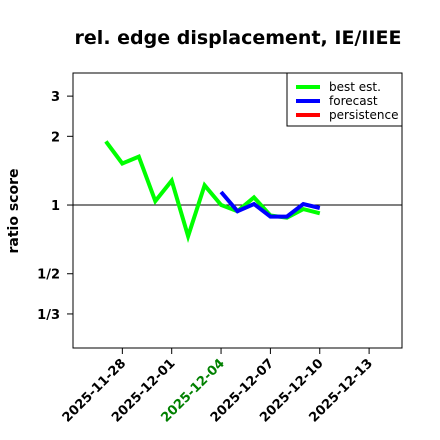 The image size is (440, 440). Describe the element at coordinates (353, 101) in the screenshot. I see `legend-label: forecast` at that location.